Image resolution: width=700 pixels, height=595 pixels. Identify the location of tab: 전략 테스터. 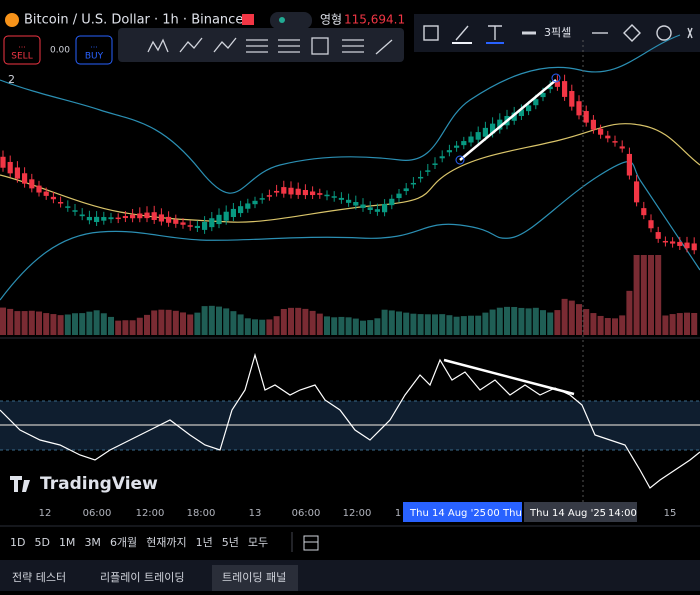
(39, 577).